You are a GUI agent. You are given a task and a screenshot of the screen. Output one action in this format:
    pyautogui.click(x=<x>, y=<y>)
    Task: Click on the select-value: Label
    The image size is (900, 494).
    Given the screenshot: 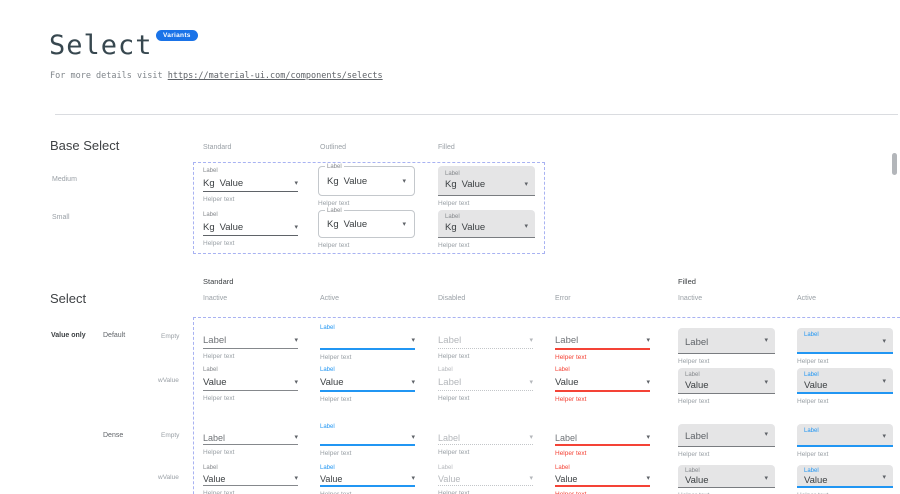 What is the action you would take?
    pyautogui.click(x=450, y=382)
    